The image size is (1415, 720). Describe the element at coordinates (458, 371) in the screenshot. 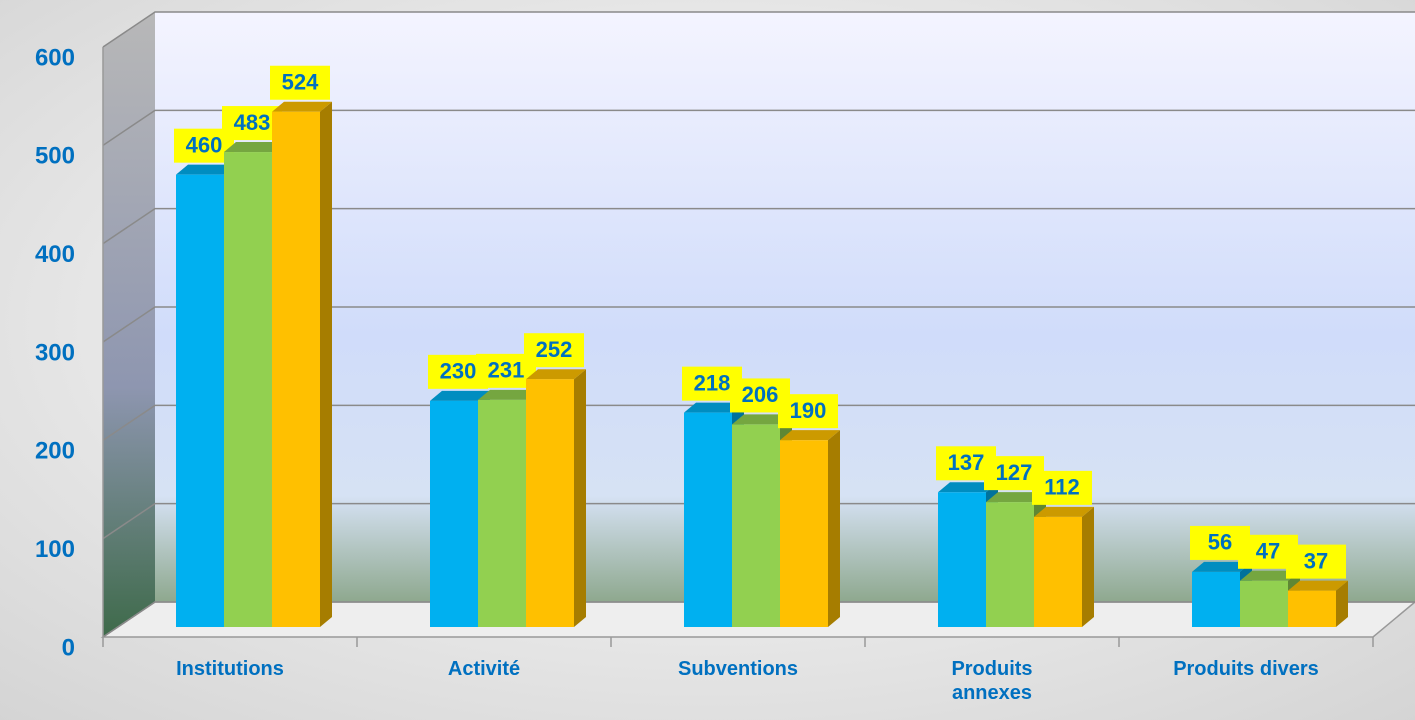

I see `value-label: 230` at that location.